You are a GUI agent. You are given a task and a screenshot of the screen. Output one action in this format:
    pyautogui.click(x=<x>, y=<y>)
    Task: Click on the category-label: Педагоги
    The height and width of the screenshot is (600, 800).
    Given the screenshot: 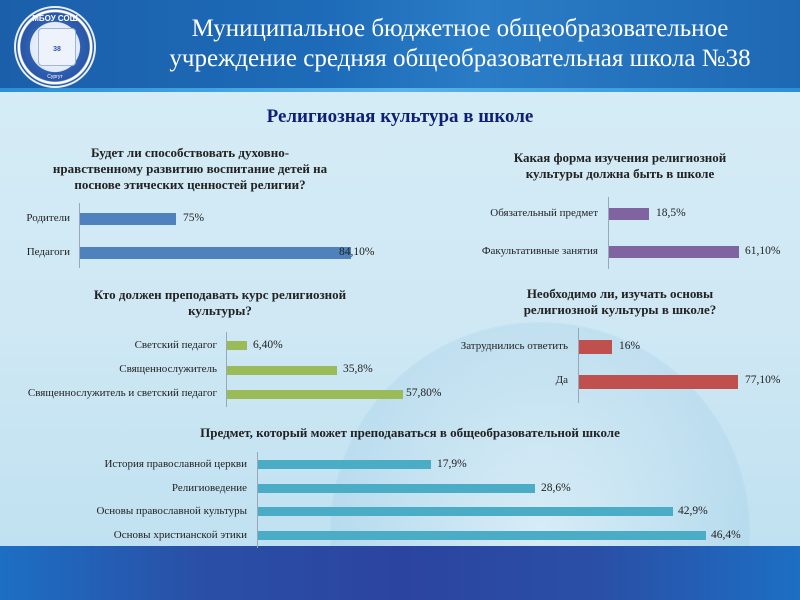 What is the action you would take?
    pyautogui.click(x=48, y=252)
    